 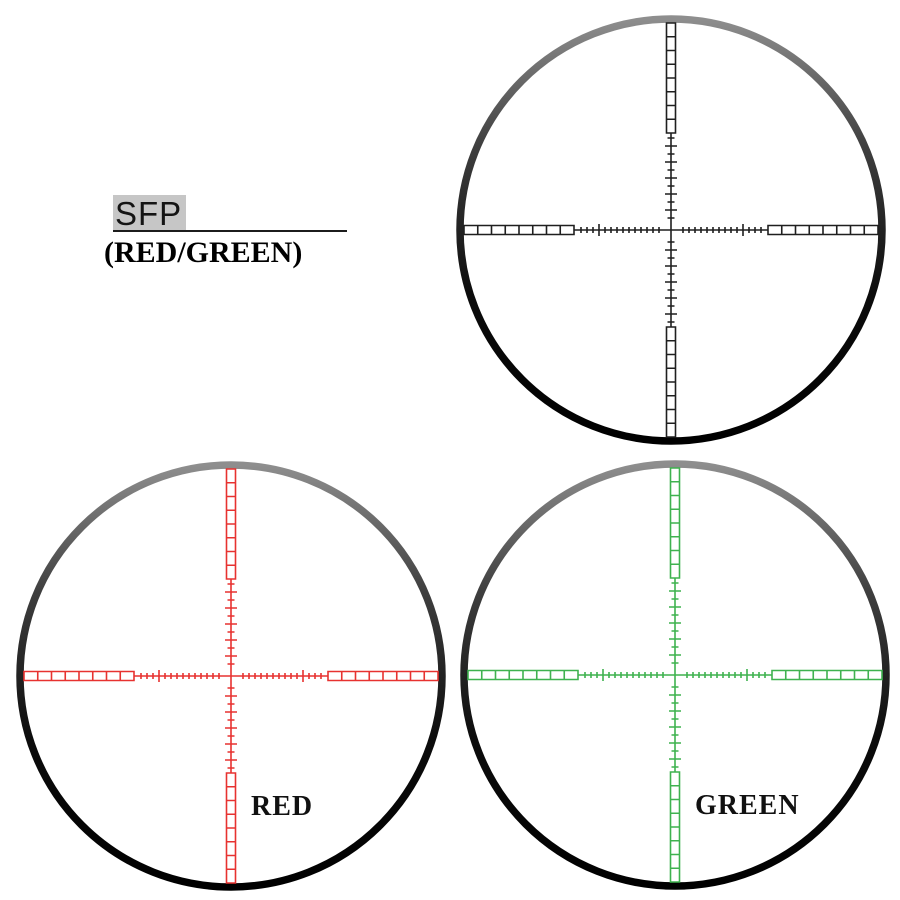 What do you see at coordinates (747, 805) in the screenshot?
I see `scope-label-green: GREEN` at bounding box center [747, 805].